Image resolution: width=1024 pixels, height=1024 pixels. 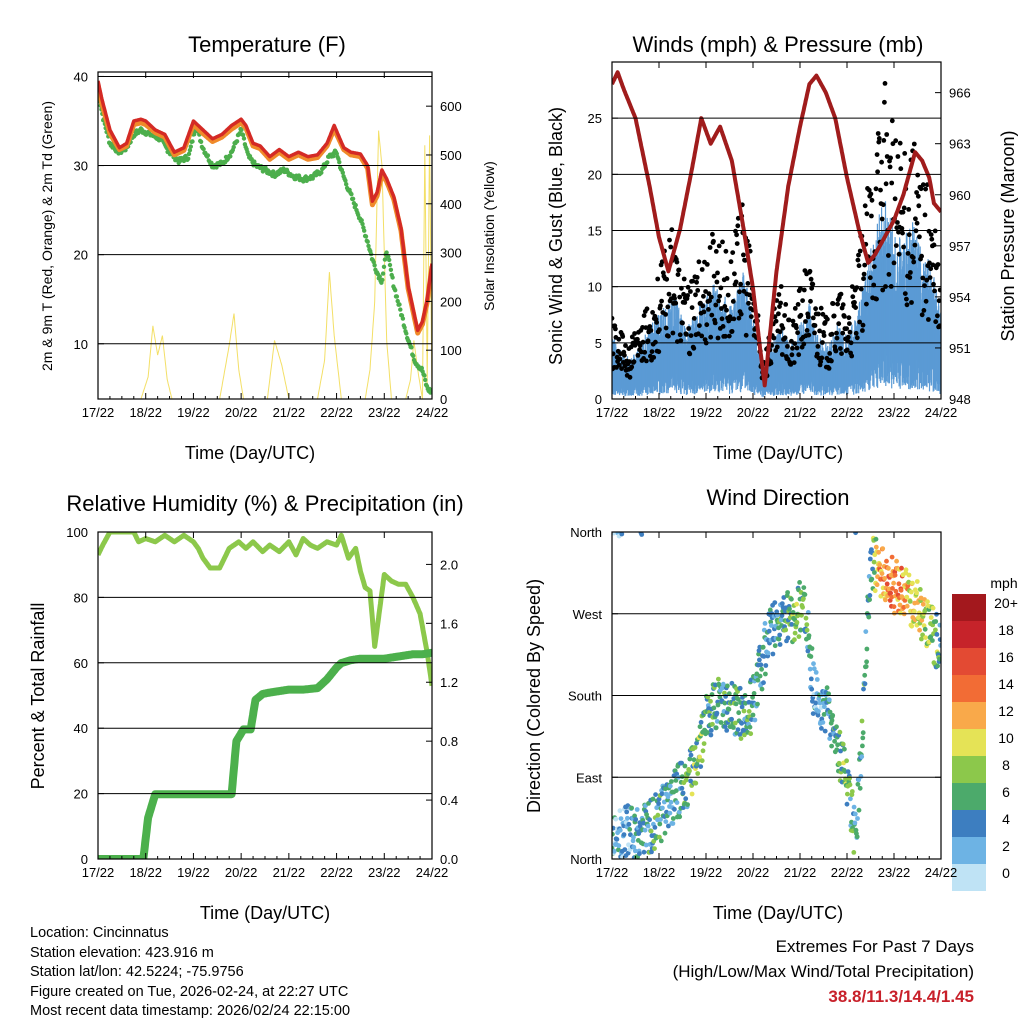 I want to click on y-tick-label: 30, so click(x=81, y=166).